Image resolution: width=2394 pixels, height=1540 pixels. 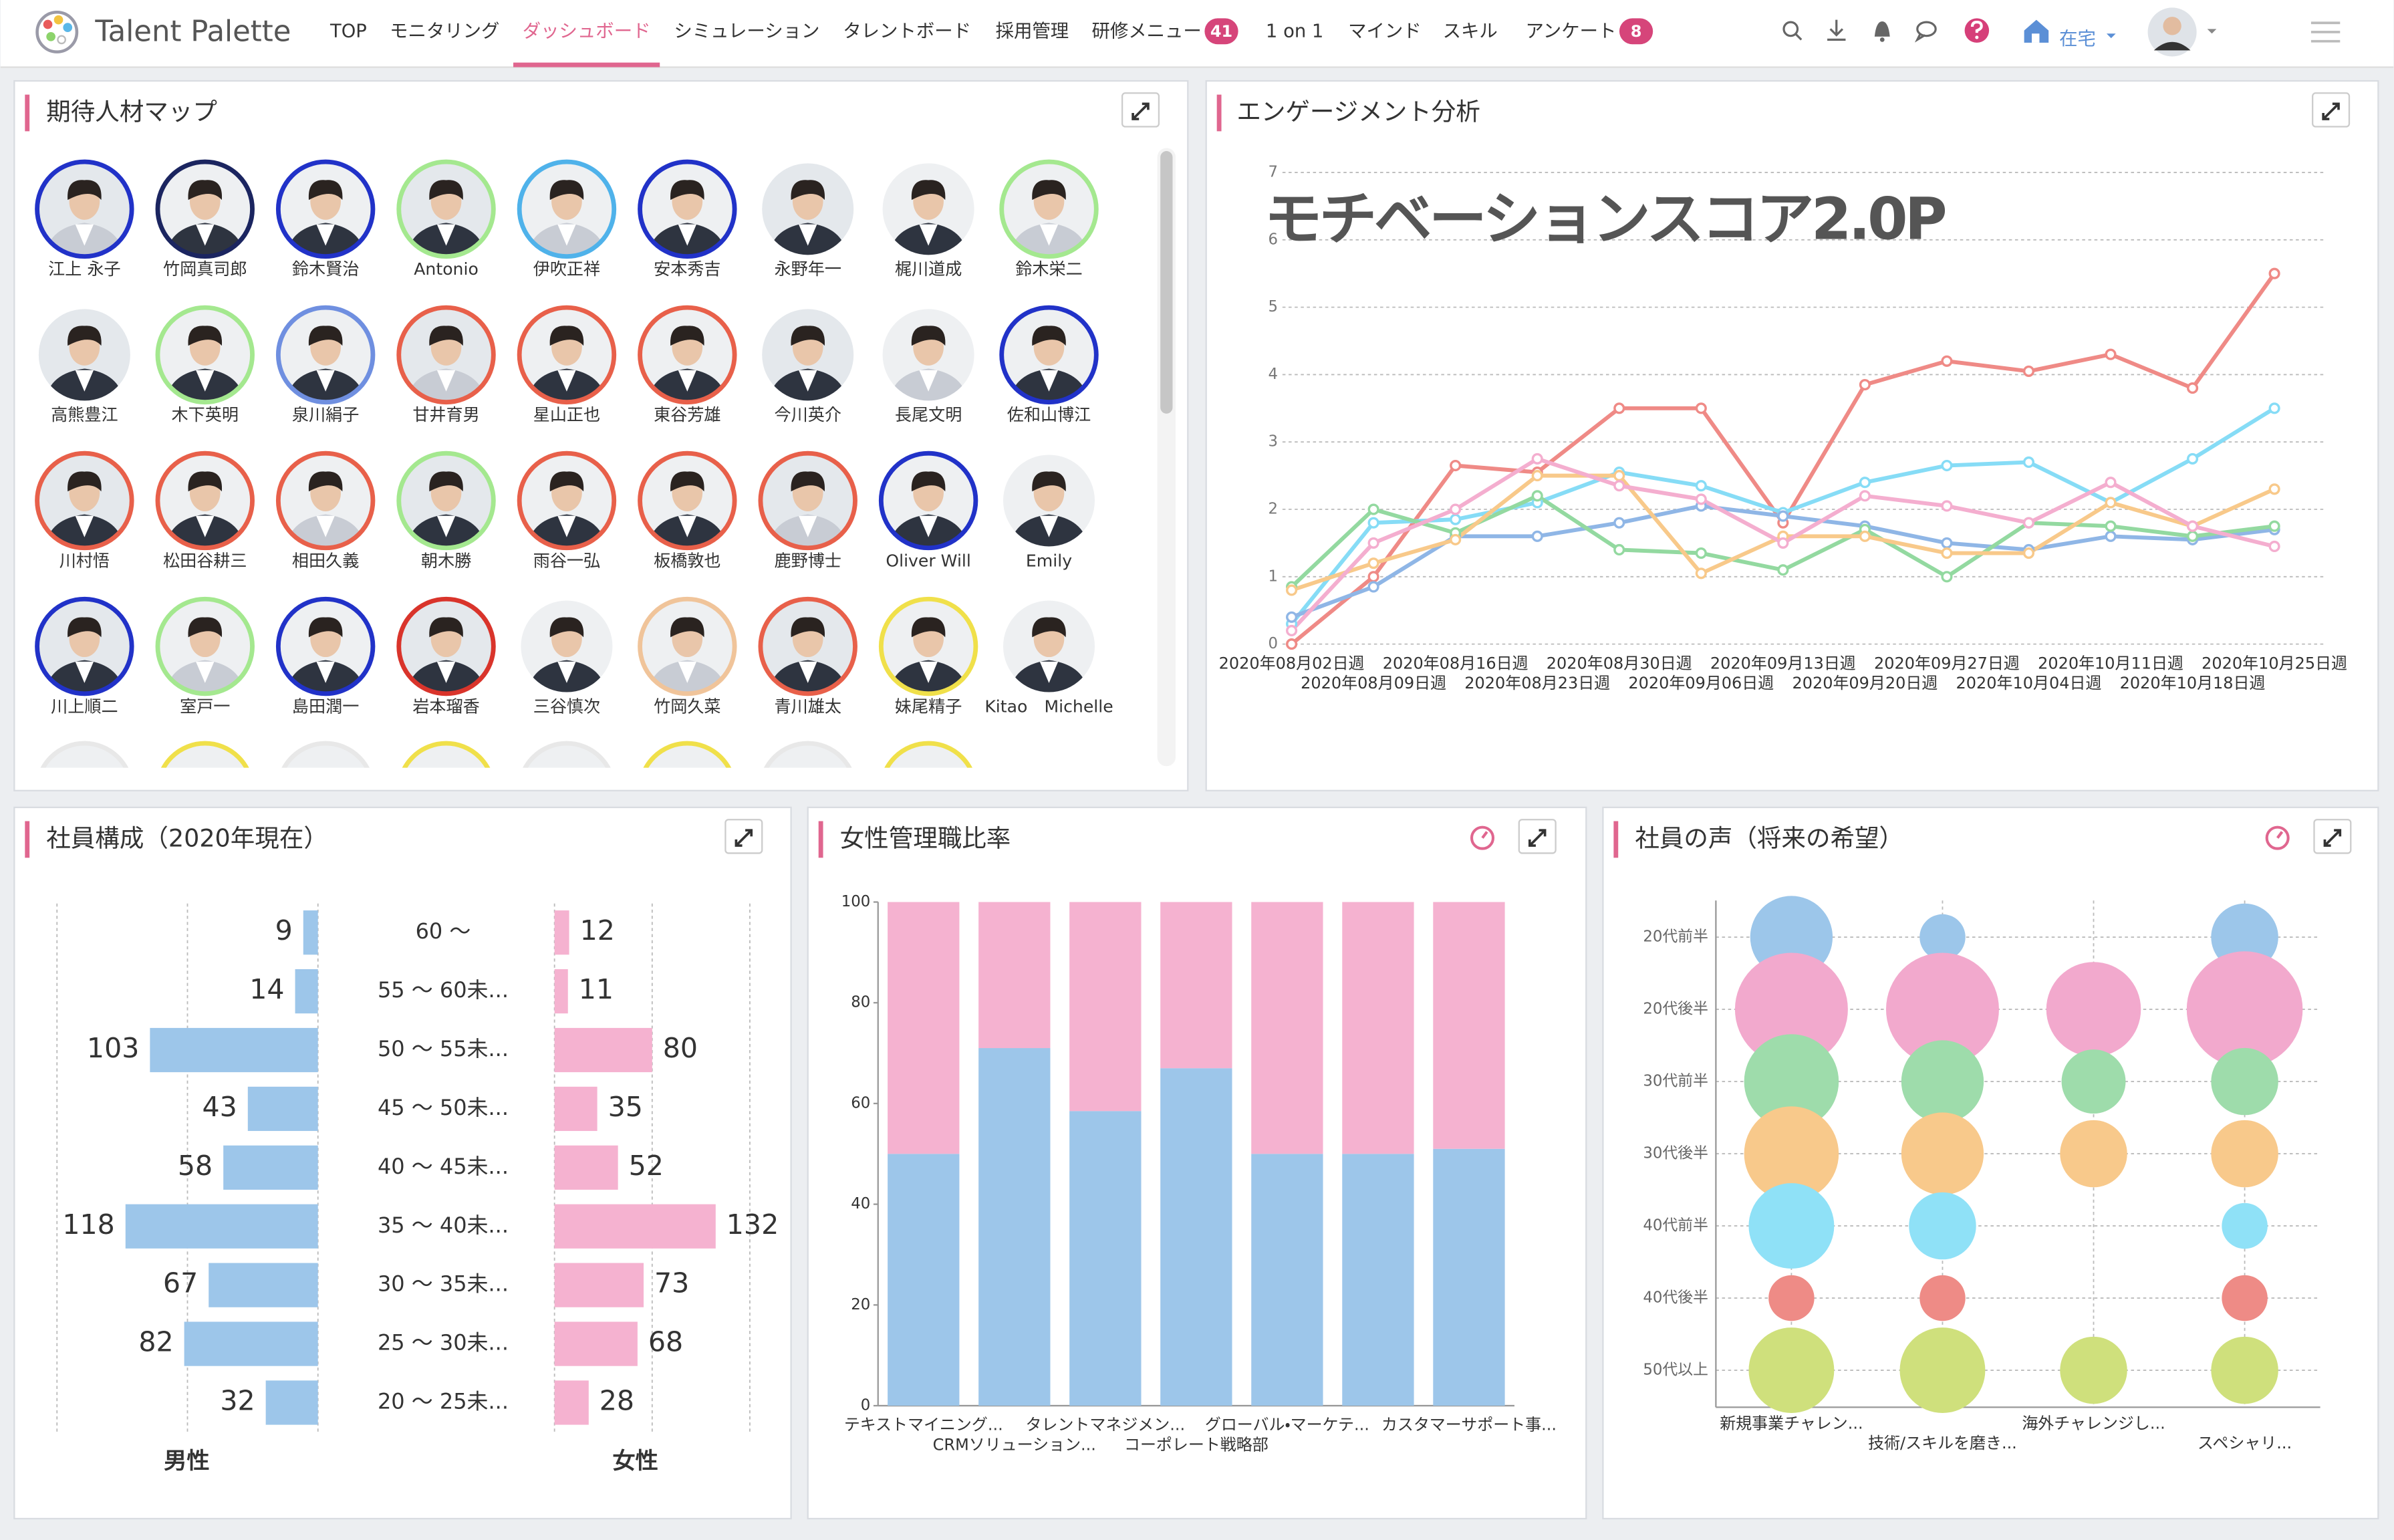 I want to click on data-label: 14, so click(x=266, y=989).